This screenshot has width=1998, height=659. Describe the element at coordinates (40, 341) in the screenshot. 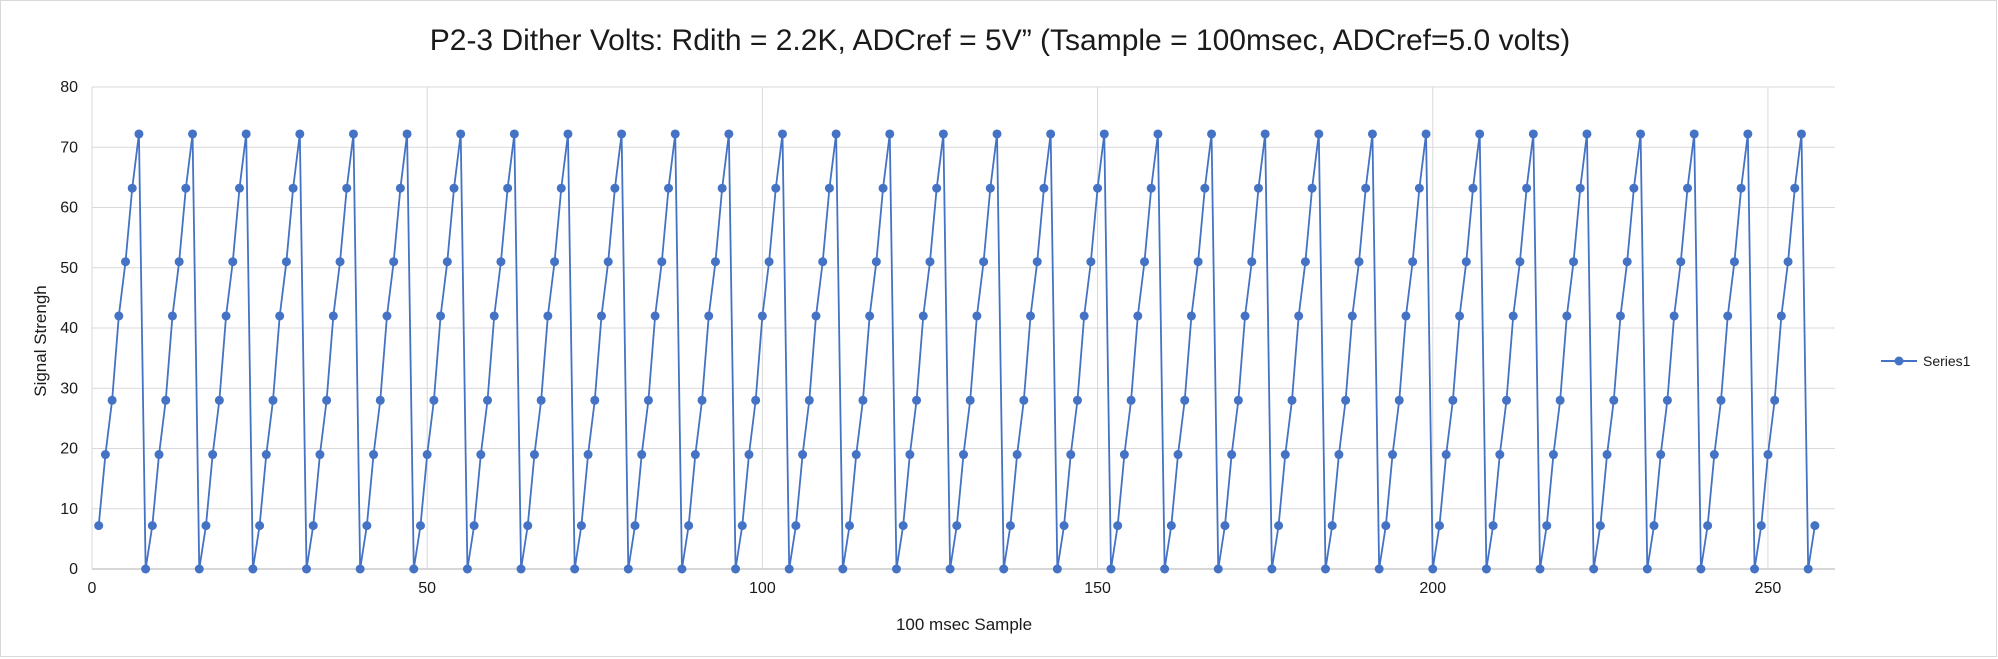

I see `y-axis-title: Signal Strengh` at that location.